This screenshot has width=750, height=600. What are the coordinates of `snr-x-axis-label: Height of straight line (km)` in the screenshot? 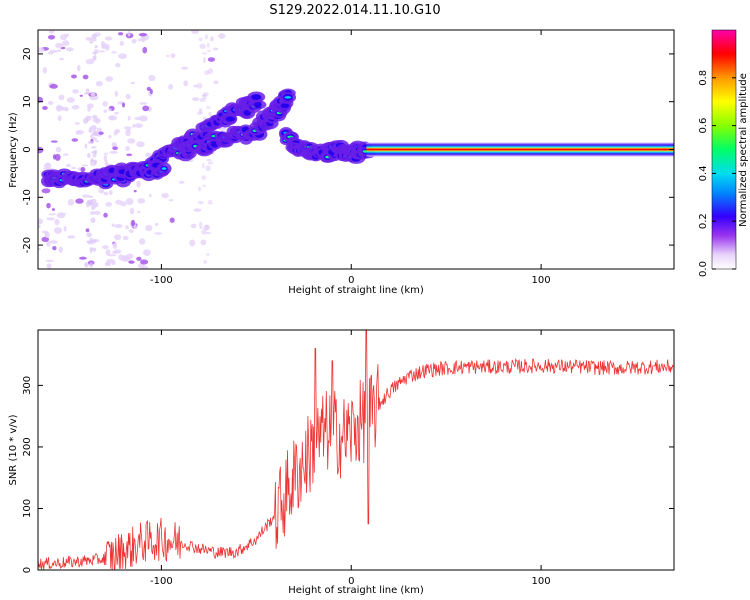 It's located at (356, 590).